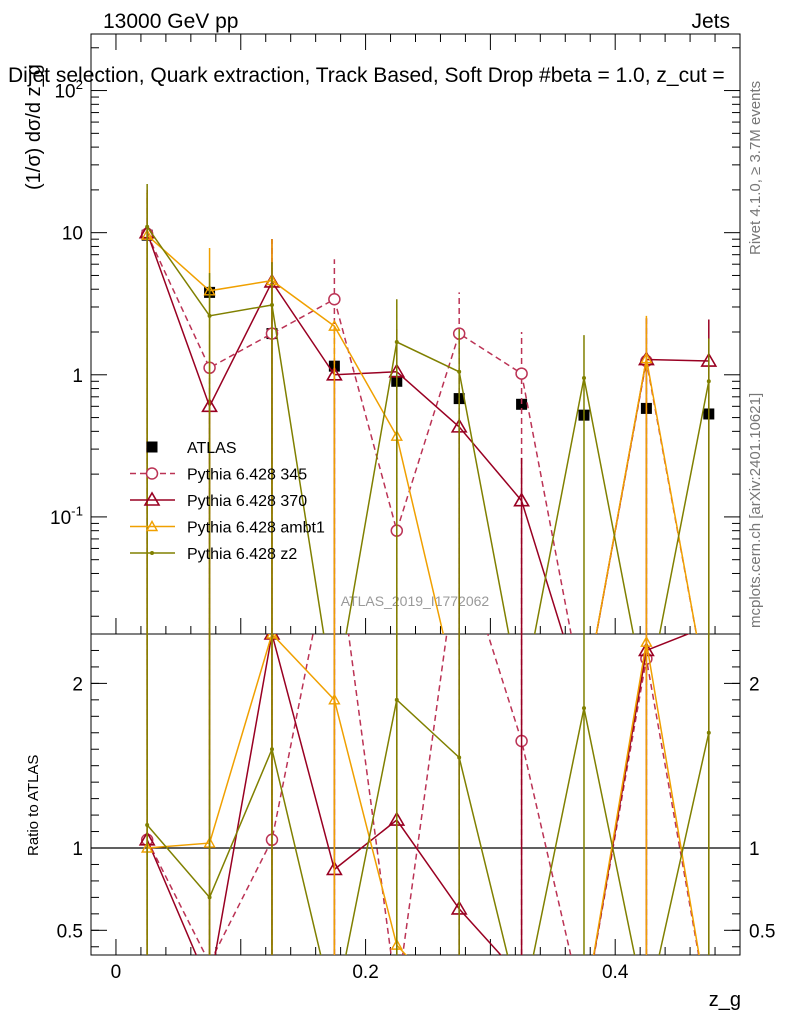 Image resolution: width=786 pixels, height=1024 pixels. What do you see at coordinates (725, 1000) in the screenshot?
I see `x-axis-label: z_g` at bounding box center [725, 1000].